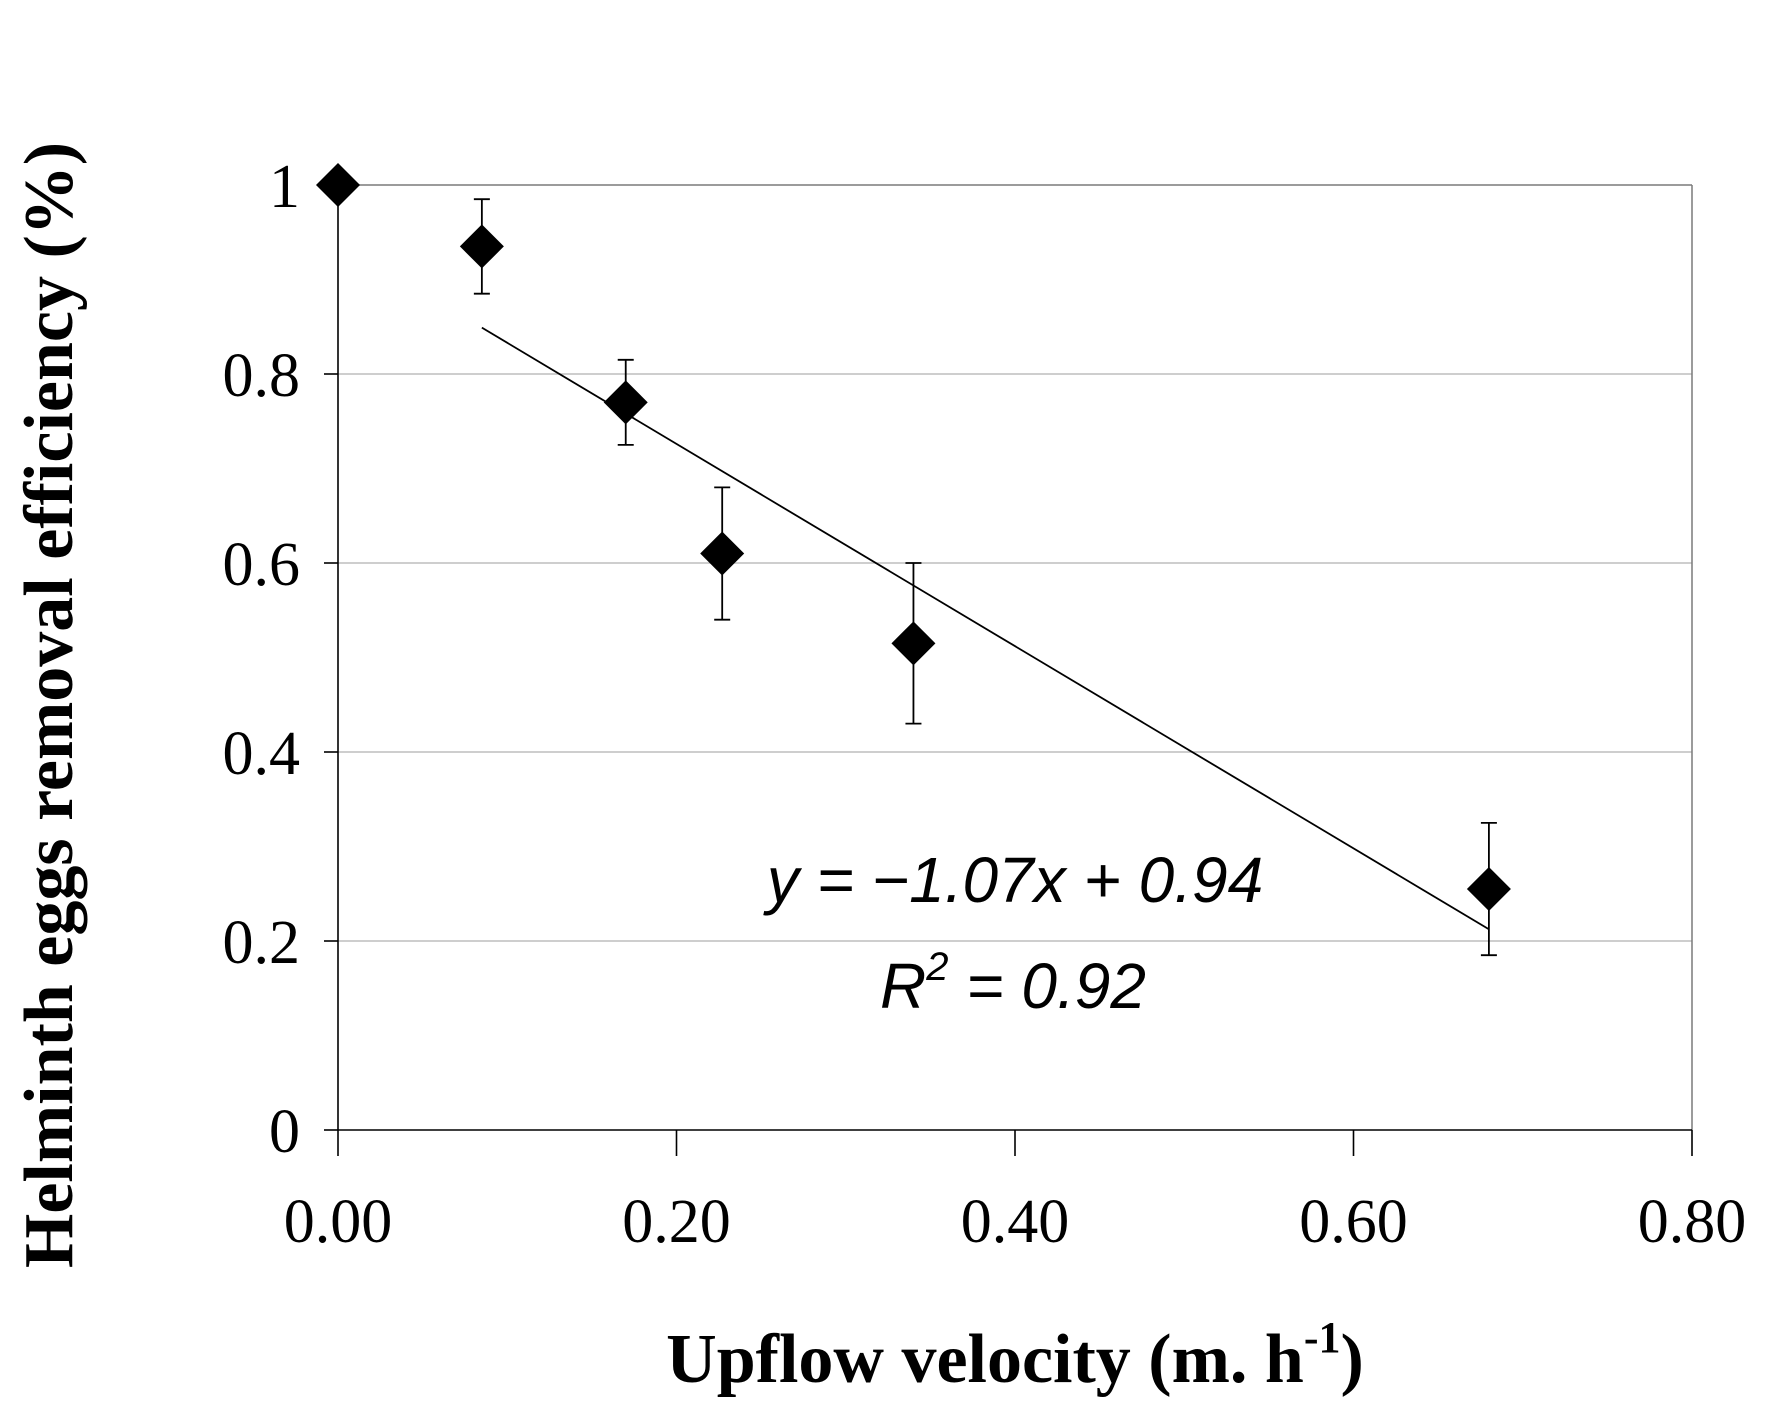  I want to click on y-tick-label: 1, so click(284, 187).